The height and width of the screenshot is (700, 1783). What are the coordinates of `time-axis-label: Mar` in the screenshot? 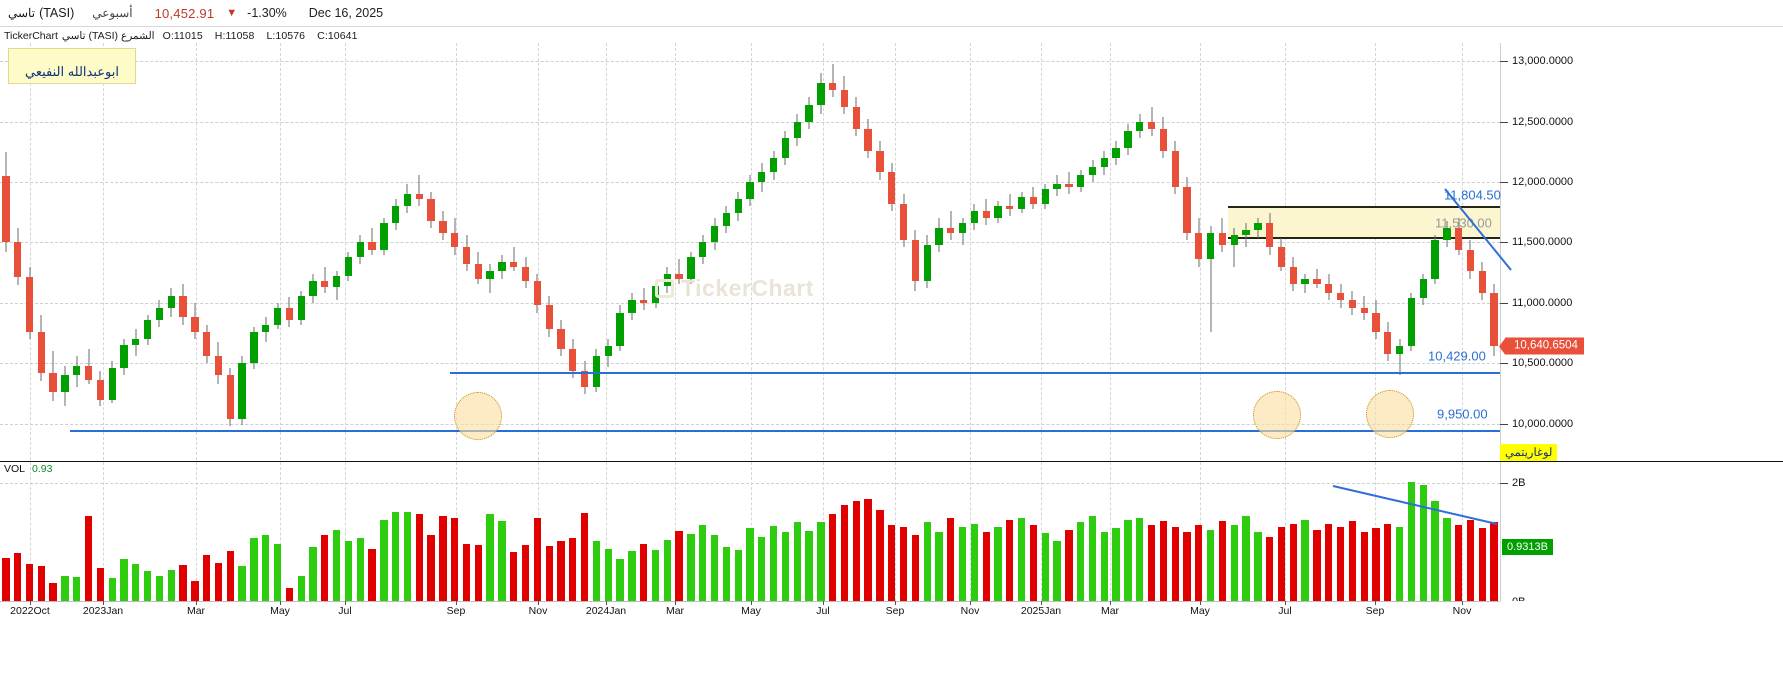 It's located at (675, 611).